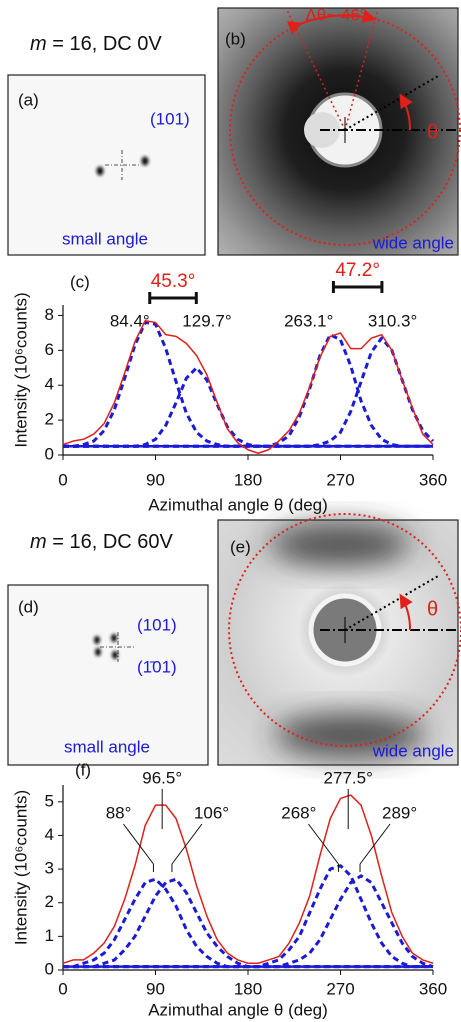 The height and width of the screenshot is (1022, 461). I want to click on reflection-label: (1̄01), so click(157, 666).